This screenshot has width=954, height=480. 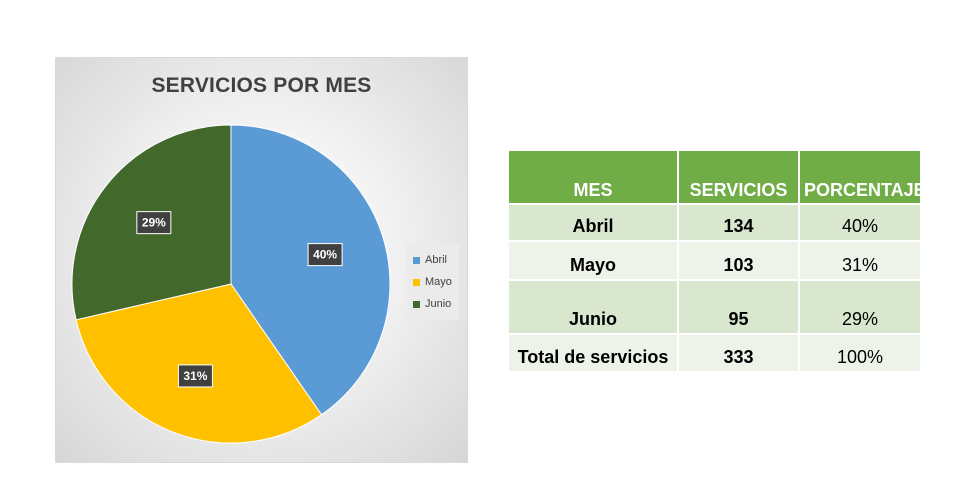 What do you see at coordinates (593, 222) in the screenshot?
I see `cell-mes: Abril` at bounding box center [593, 222].